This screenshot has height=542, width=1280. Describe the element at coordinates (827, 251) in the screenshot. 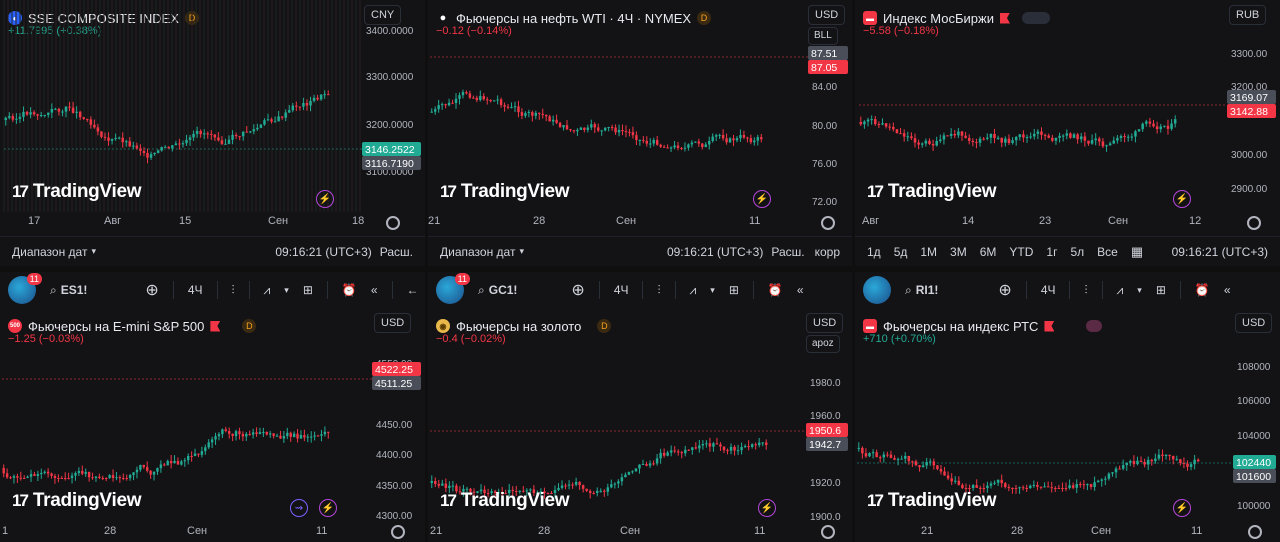

I see `adjust-toggle: корр` at that location.